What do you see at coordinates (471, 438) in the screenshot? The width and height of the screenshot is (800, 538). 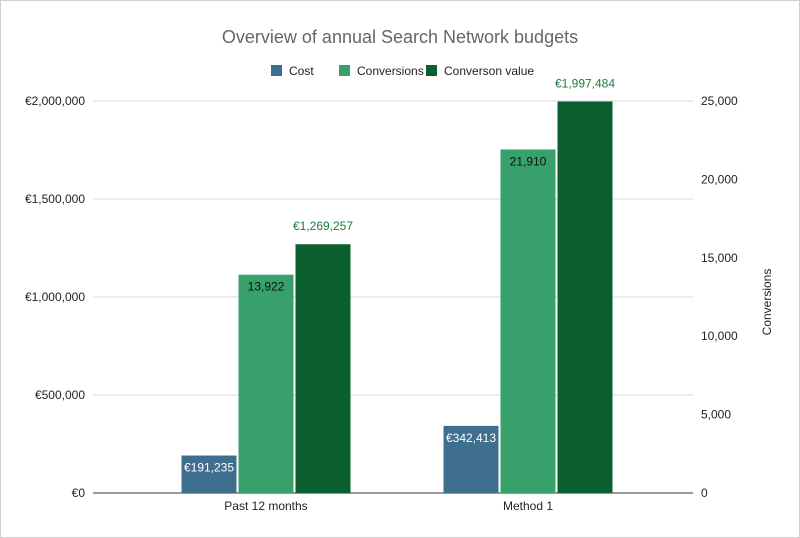 I see `data-label: €342,413` at bounding box center [471, 438].